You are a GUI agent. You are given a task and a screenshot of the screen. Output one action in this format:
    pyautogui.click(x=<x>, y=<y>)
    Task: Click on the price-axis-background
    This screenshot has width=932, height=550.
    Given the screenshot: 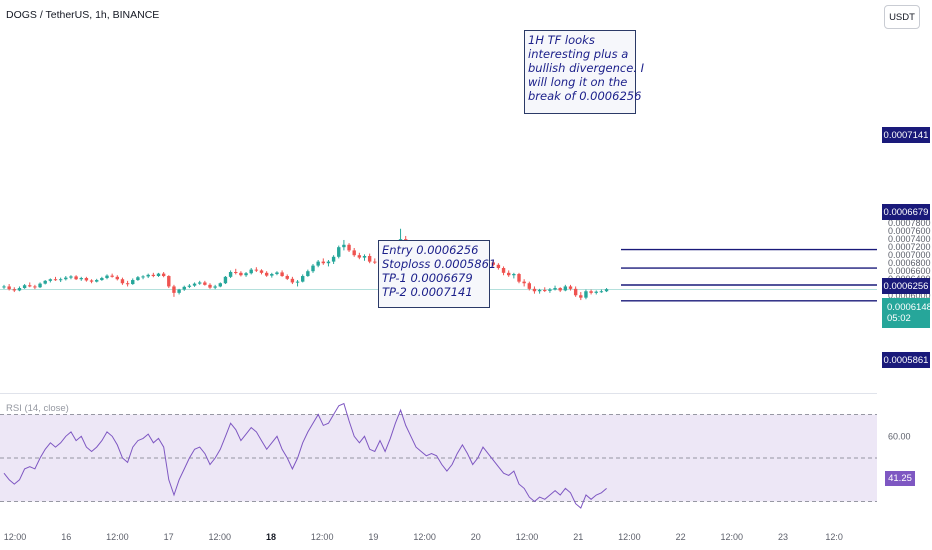 What is the action you would take?
    pyautogui.click(x=904, y=275)
    